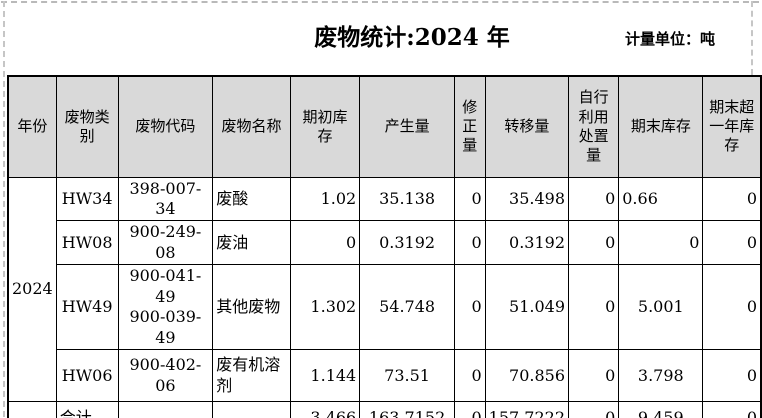  What do you see at coordinates (407, 307) in the screenshot?
I see `cell-generated: 54.748` at bounding box center [407, 307].